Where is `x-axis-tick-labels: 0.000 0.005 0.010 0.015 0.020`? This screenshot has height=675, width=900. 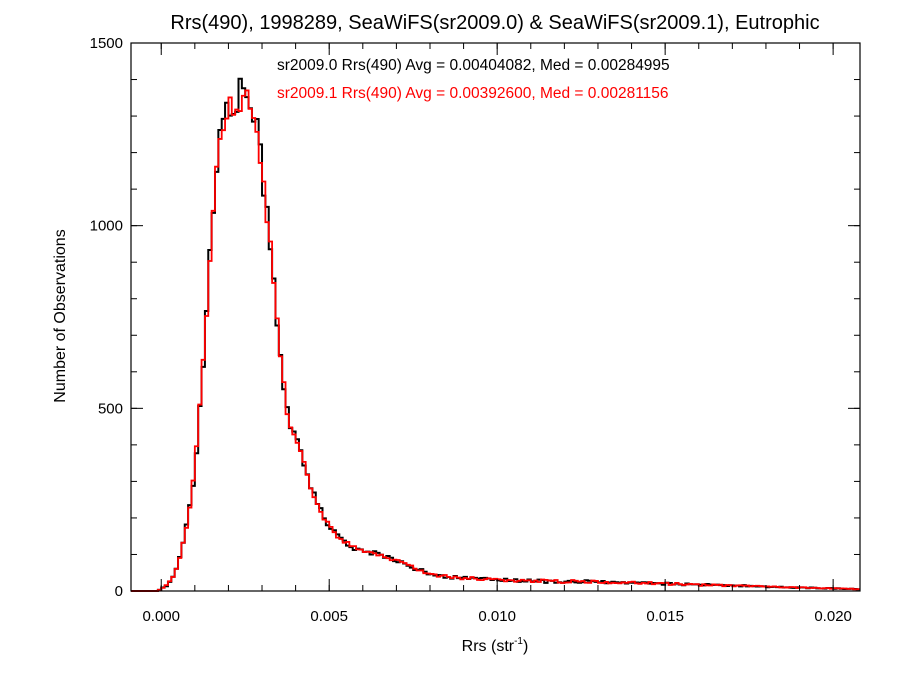 x-axis-tick-labels: 0.000 0.005 0.010 0.015 0.020 is located at coordinates (496, 616).